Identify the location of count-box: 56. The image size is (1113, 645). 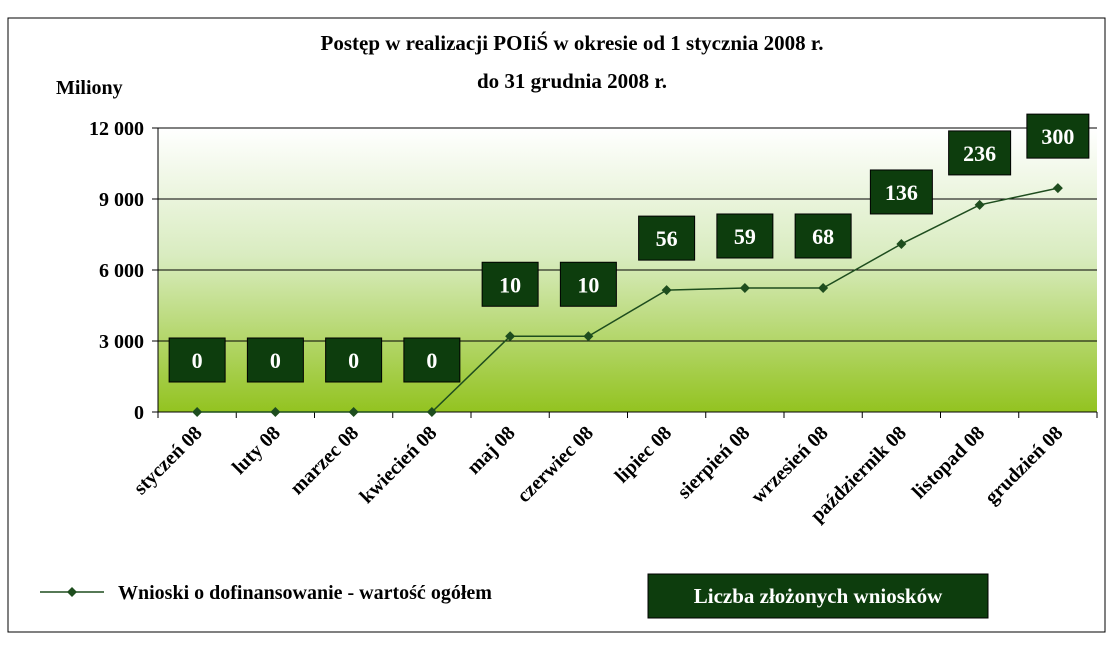
(667, 238).